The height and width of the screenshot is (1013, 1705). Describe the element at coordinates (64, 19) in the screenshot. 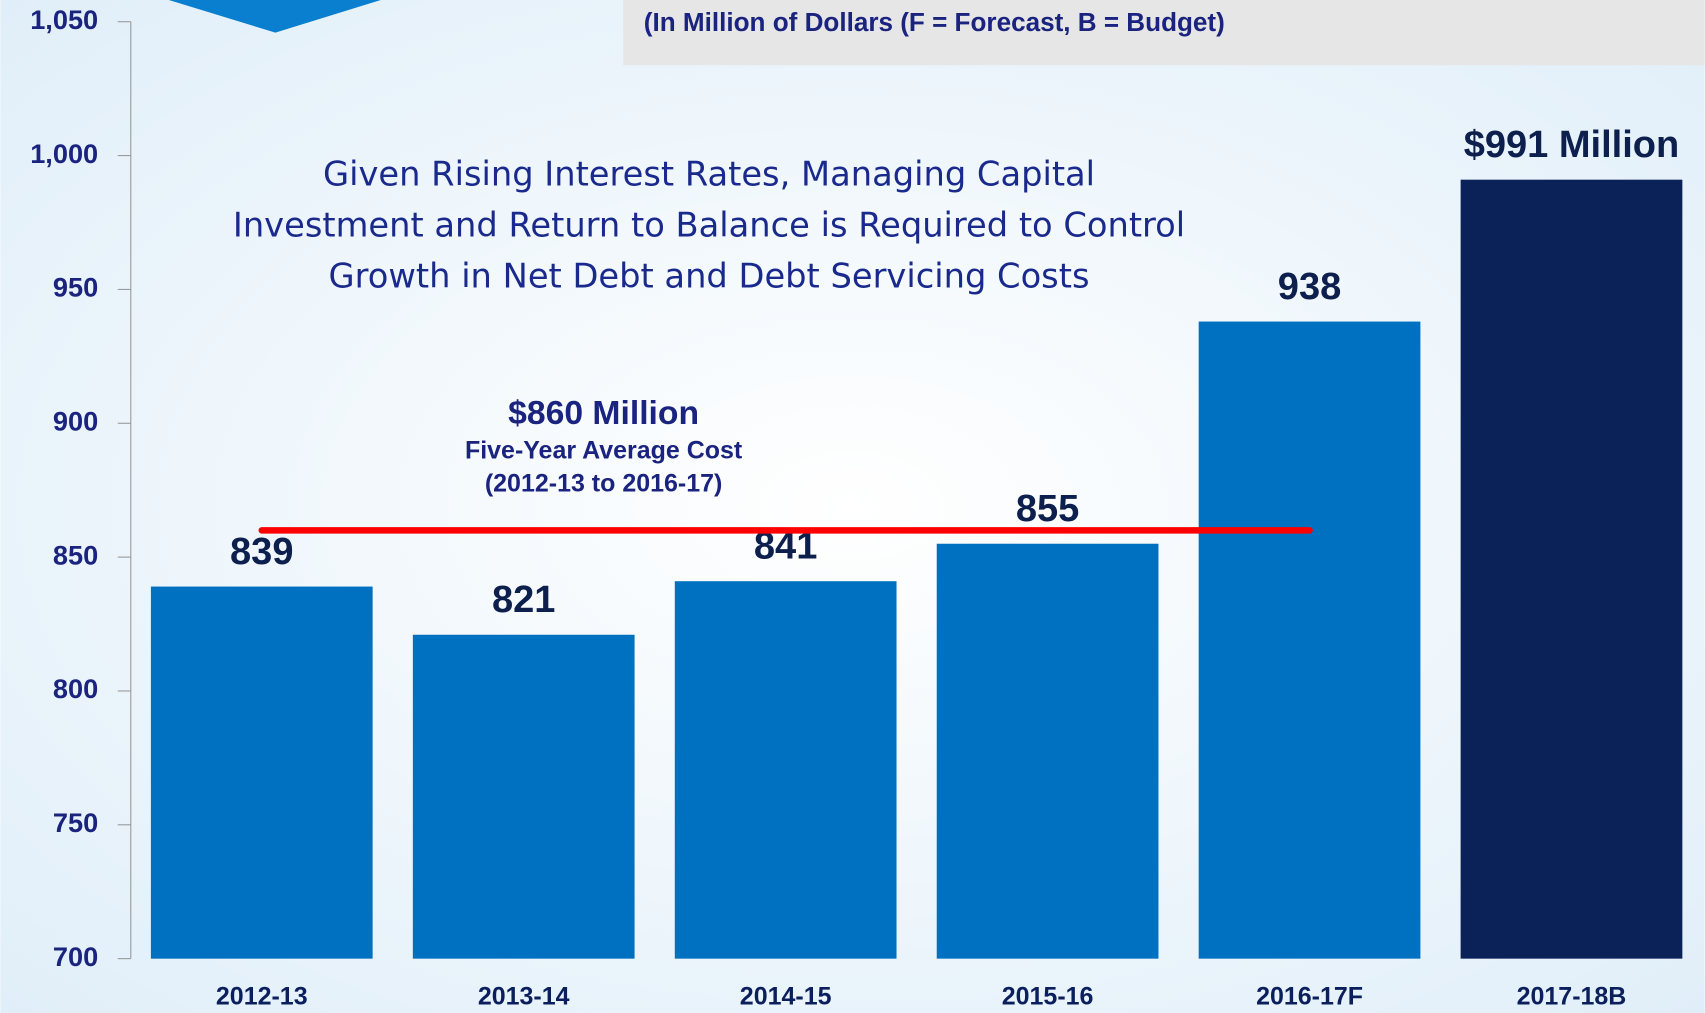

I see `y-tick-label: 1,050` at that location.